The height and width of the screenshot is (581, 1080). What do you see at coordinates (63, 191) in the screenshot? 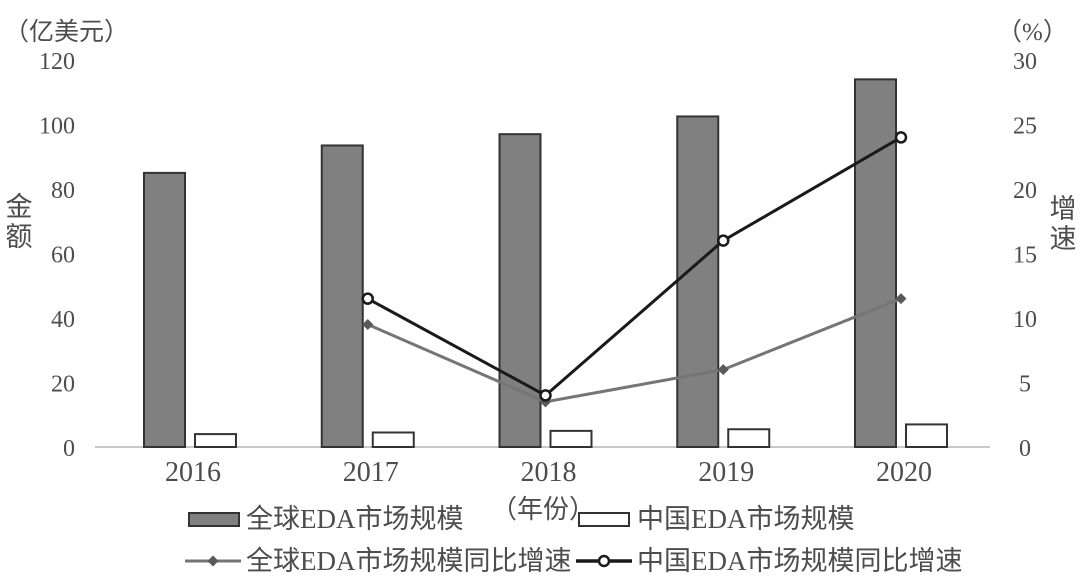
I see `left-axis-tick-label: 80` at bounding box center [63, 191].